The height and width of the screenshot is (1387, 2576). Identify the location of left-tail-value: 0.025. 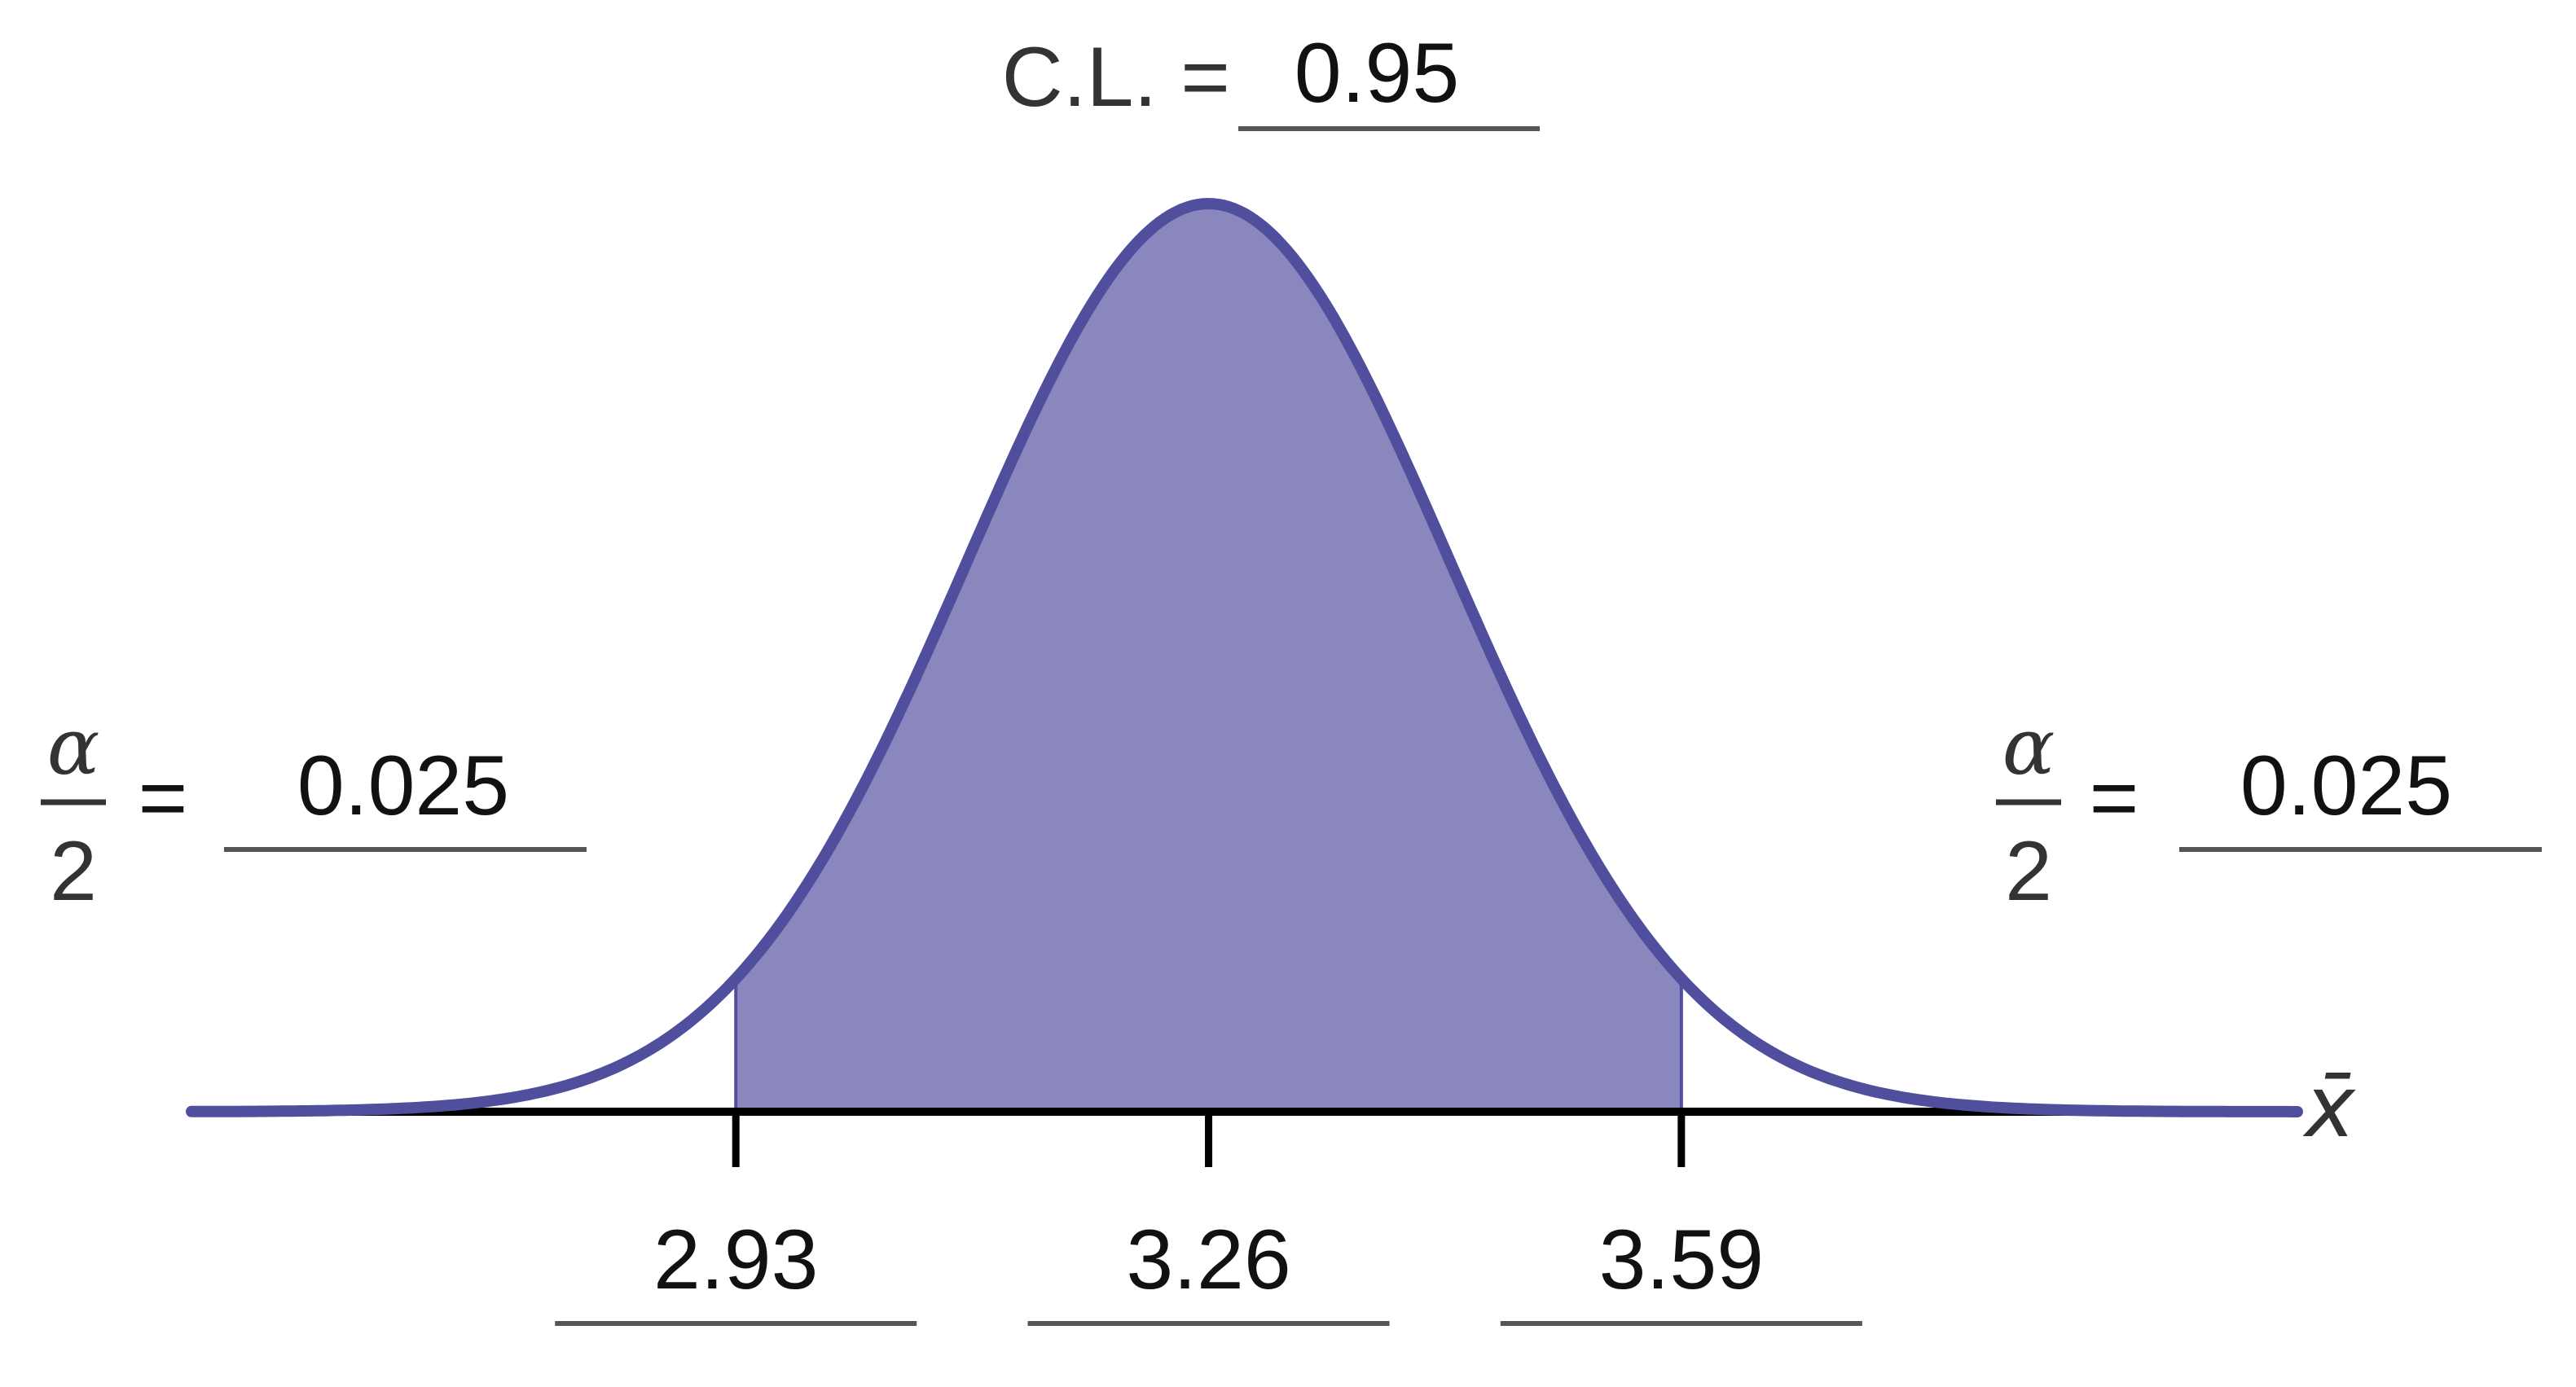
(403, 786).